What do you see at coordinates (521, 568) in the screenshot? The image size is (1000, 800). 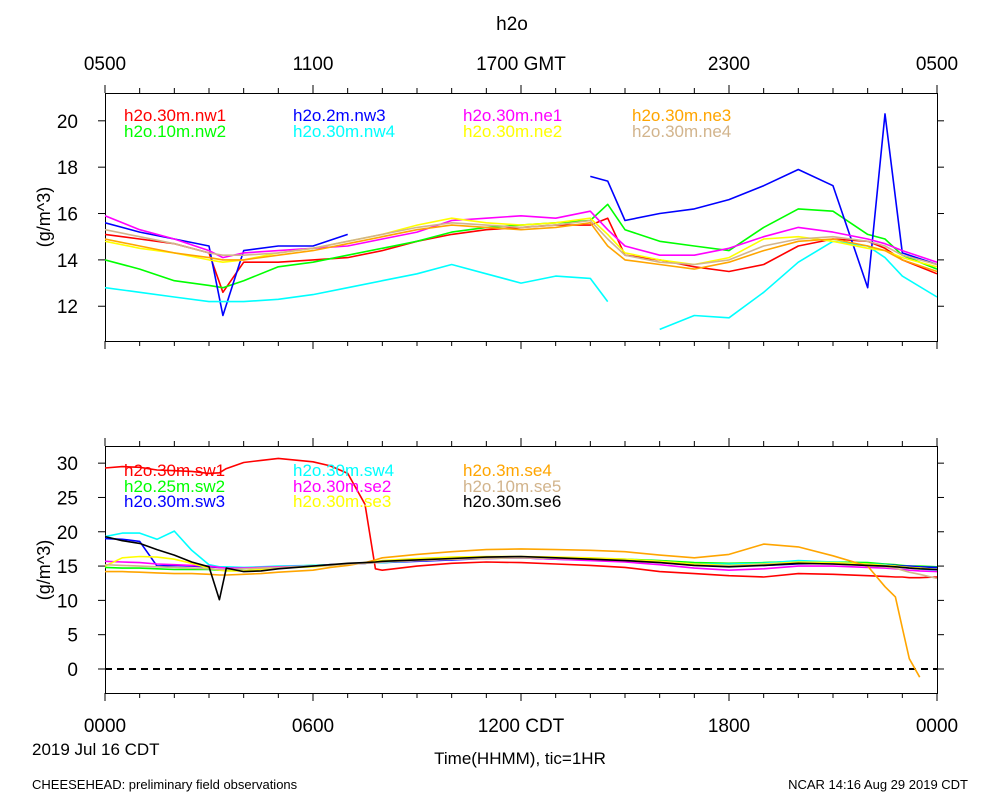 I see `series-line-h2o.30m.se6` at bounding box center [521, 568].